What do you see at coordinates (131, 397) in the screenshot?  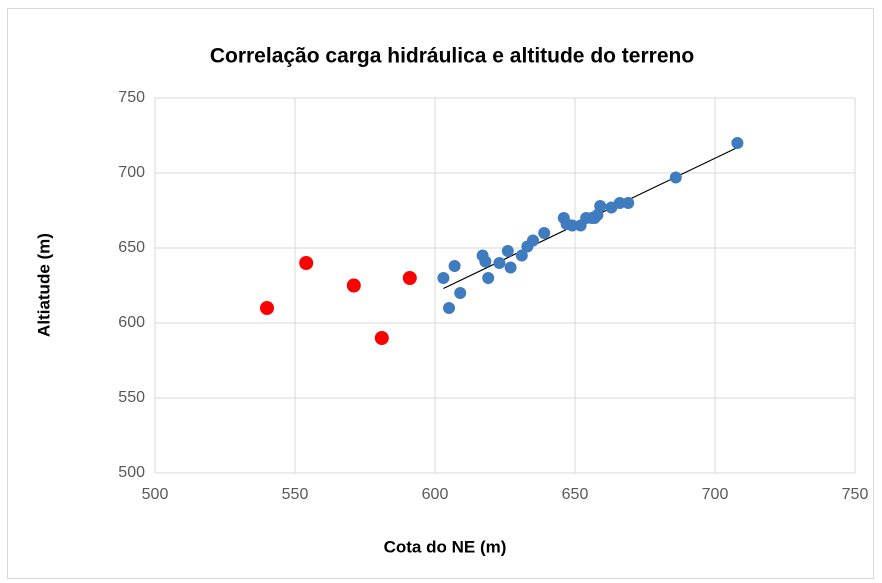 I see `y-tick-label: 550` at bounding box center [131, 397].